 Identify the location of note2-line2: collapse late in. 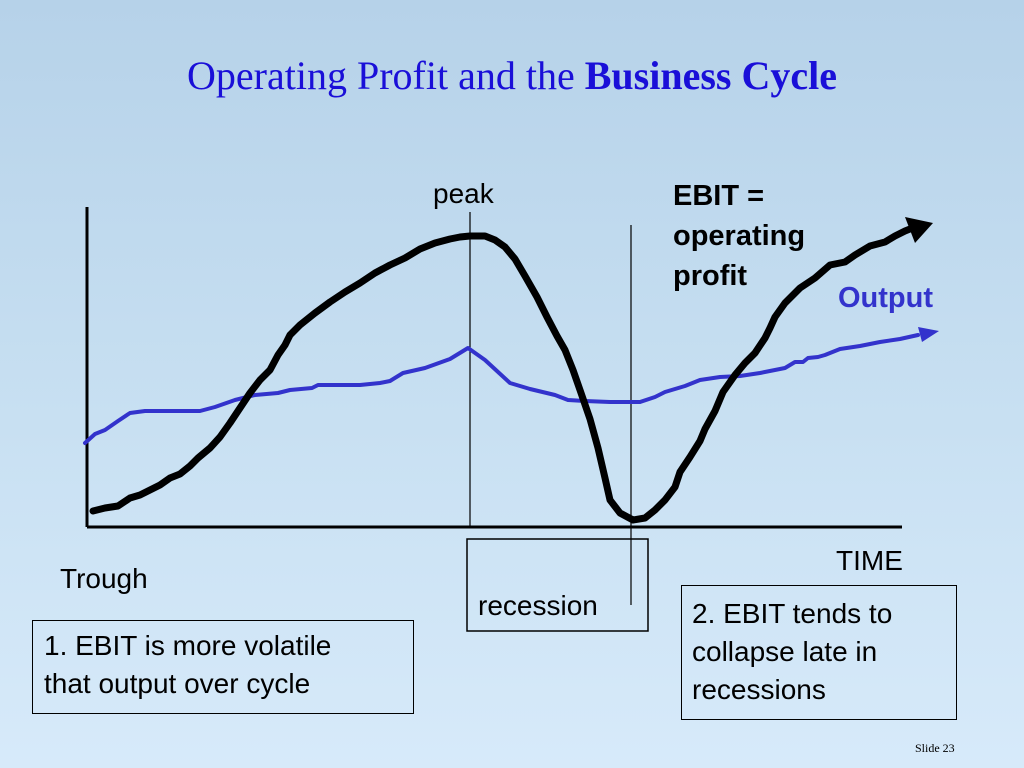
(785, 651).